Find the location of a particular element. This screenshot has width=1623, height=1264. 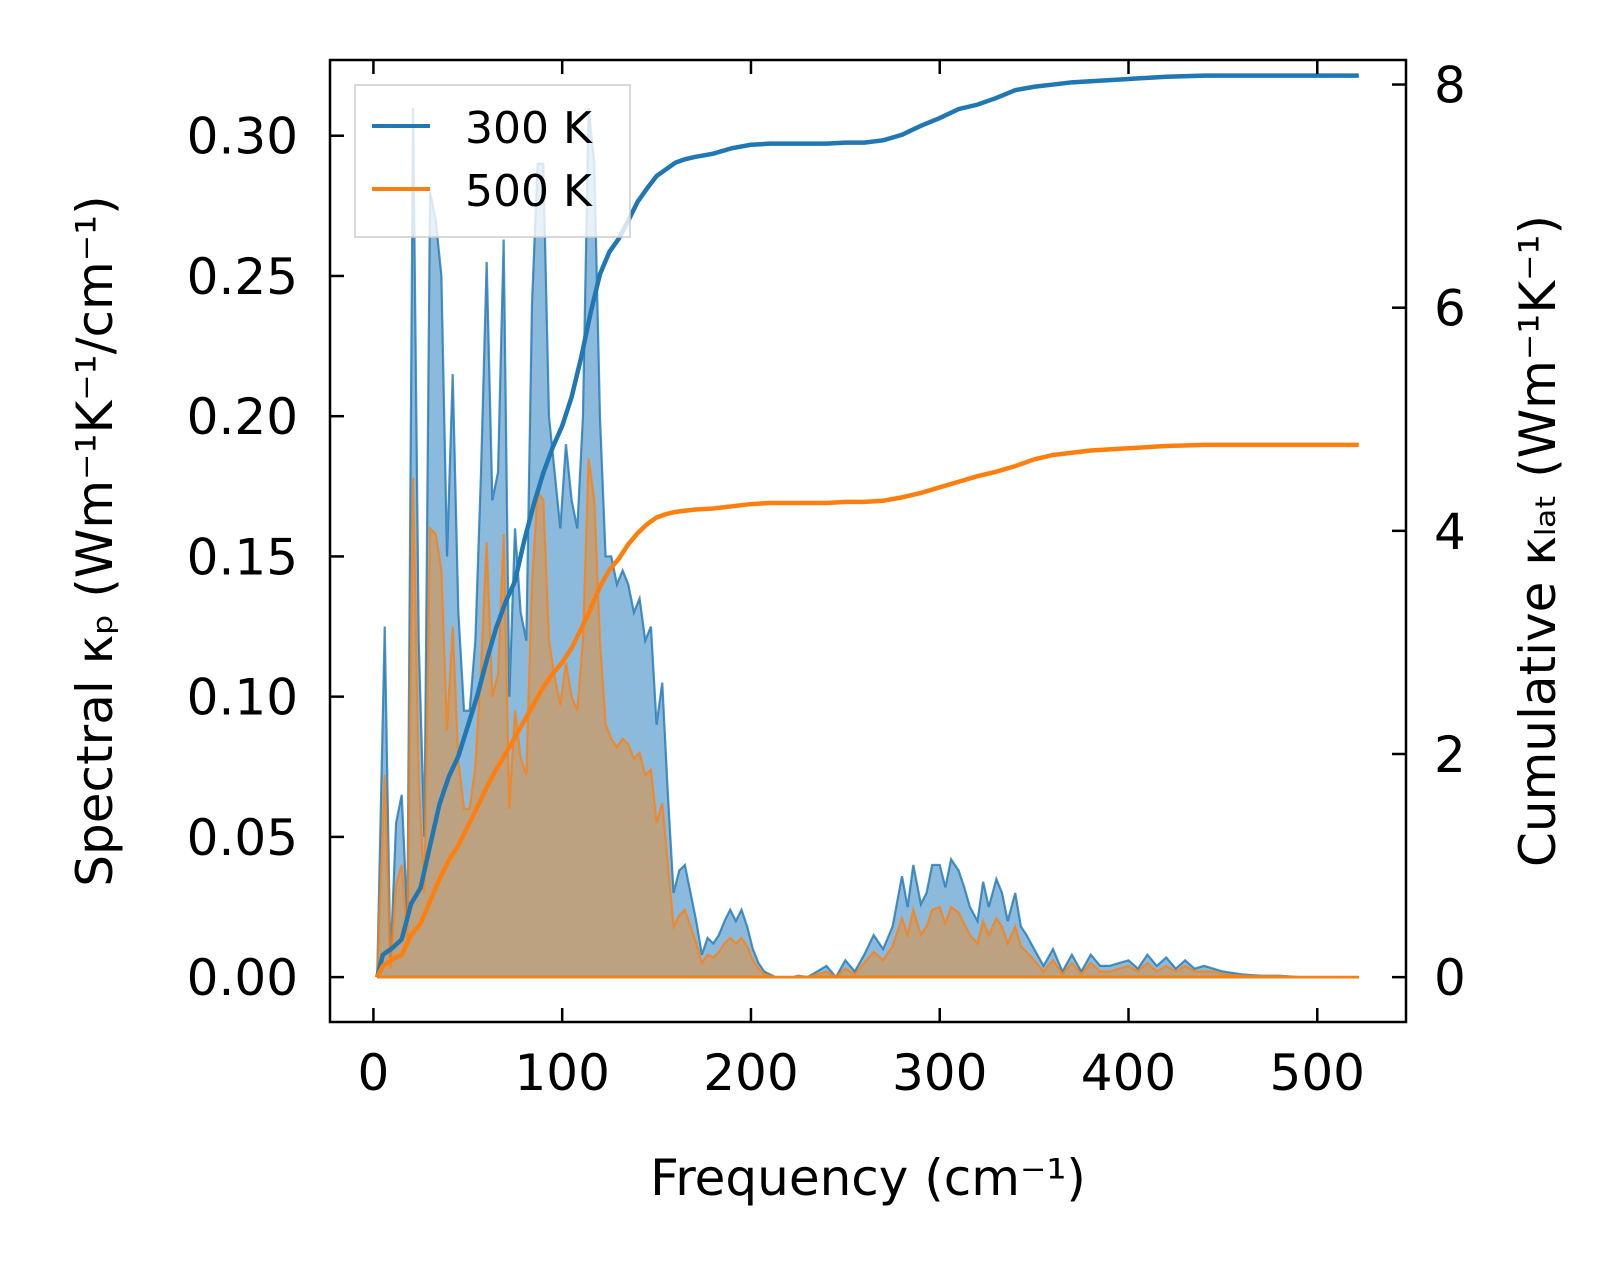

x-tick-label: 0 is located at coordinates (374, 1073).